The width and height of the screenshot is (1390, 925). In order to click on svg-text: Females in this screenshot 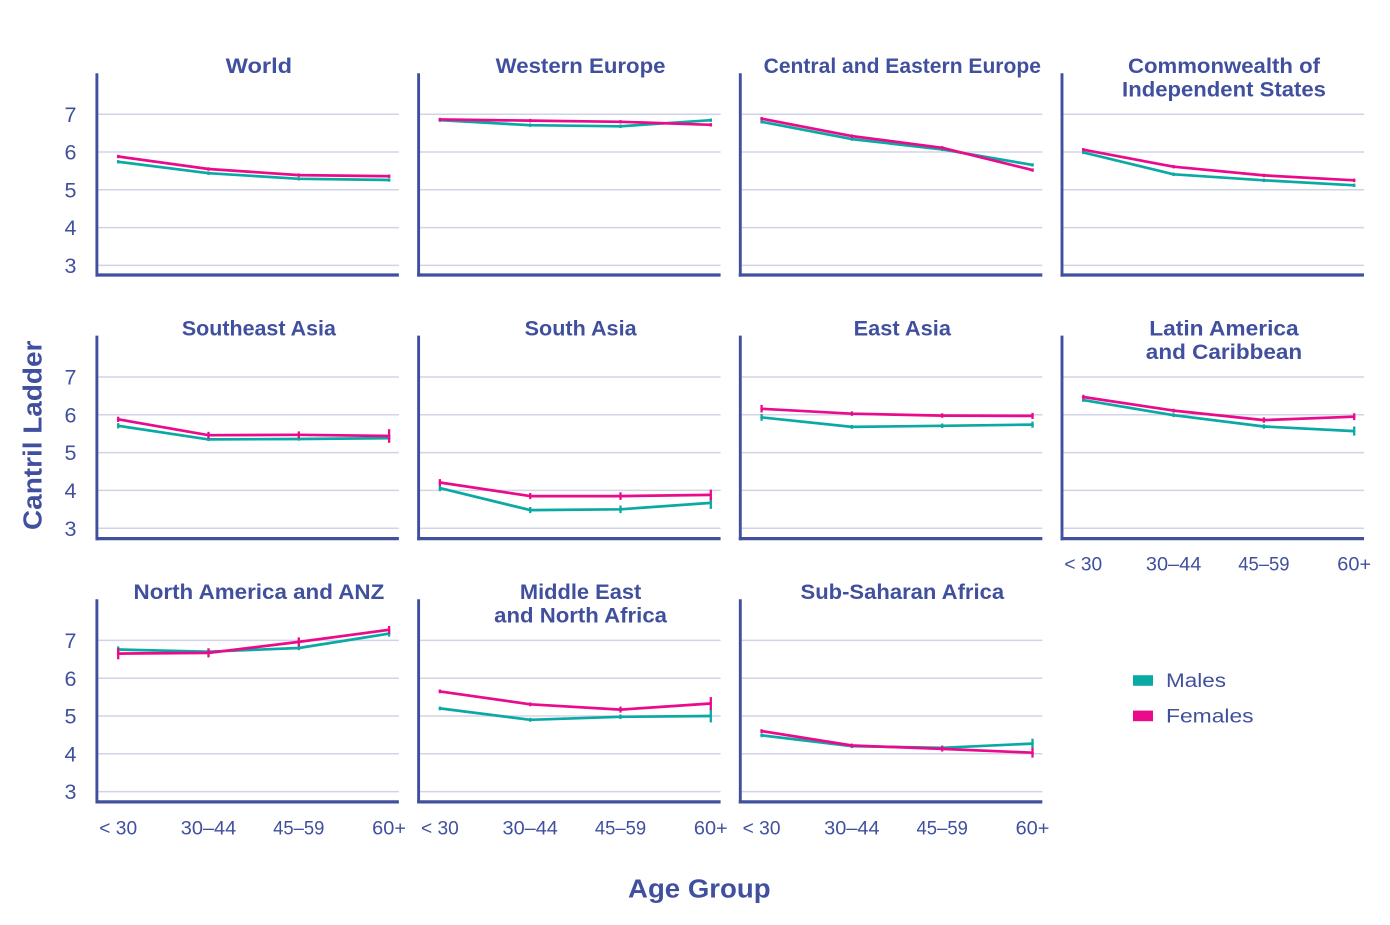, I will do `click(1210, 716)`.